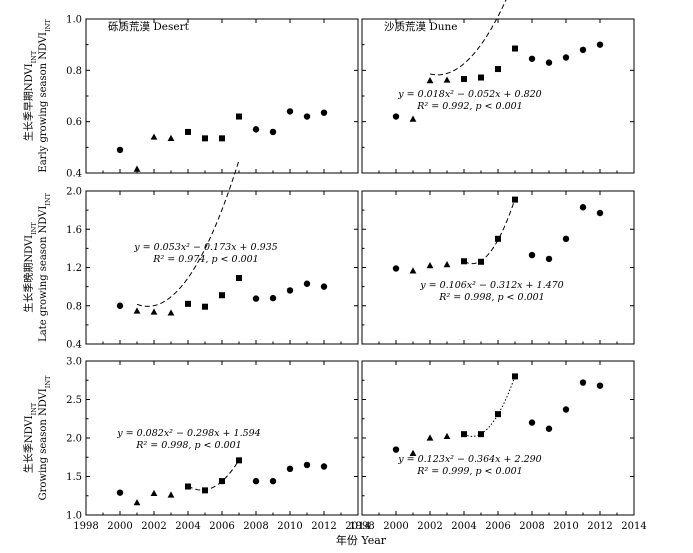 This screenshot has height=553, width=693. I want to click on y-axis-label-cn: 生长季早期NDVIINT, so click(30, 95).